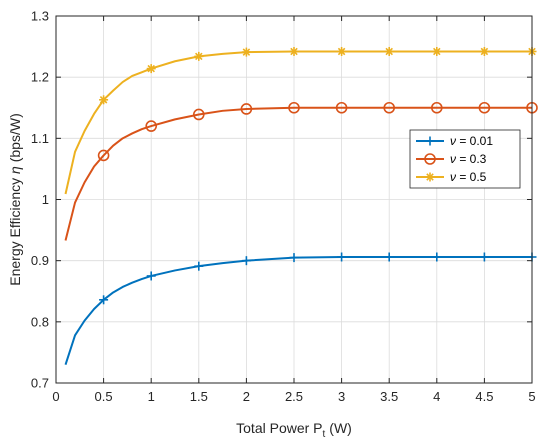 Image resolution: width=550 pixels, height=446 pixels. What do you see at coordinates (484, 396) in the screenshot?
I see `x-tick-label: 4.5` at bounding box center [484, 396].